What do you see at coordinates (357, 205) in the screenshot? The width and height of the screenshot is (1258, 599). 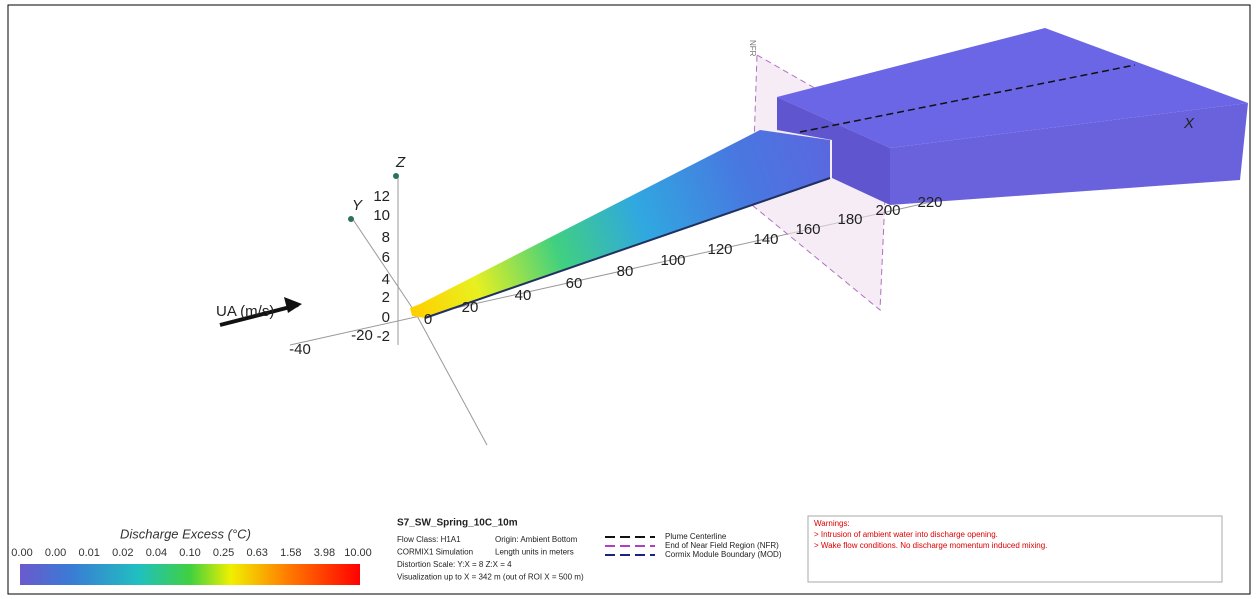 I see `y-label: Y` at bounding box center [357, 205].